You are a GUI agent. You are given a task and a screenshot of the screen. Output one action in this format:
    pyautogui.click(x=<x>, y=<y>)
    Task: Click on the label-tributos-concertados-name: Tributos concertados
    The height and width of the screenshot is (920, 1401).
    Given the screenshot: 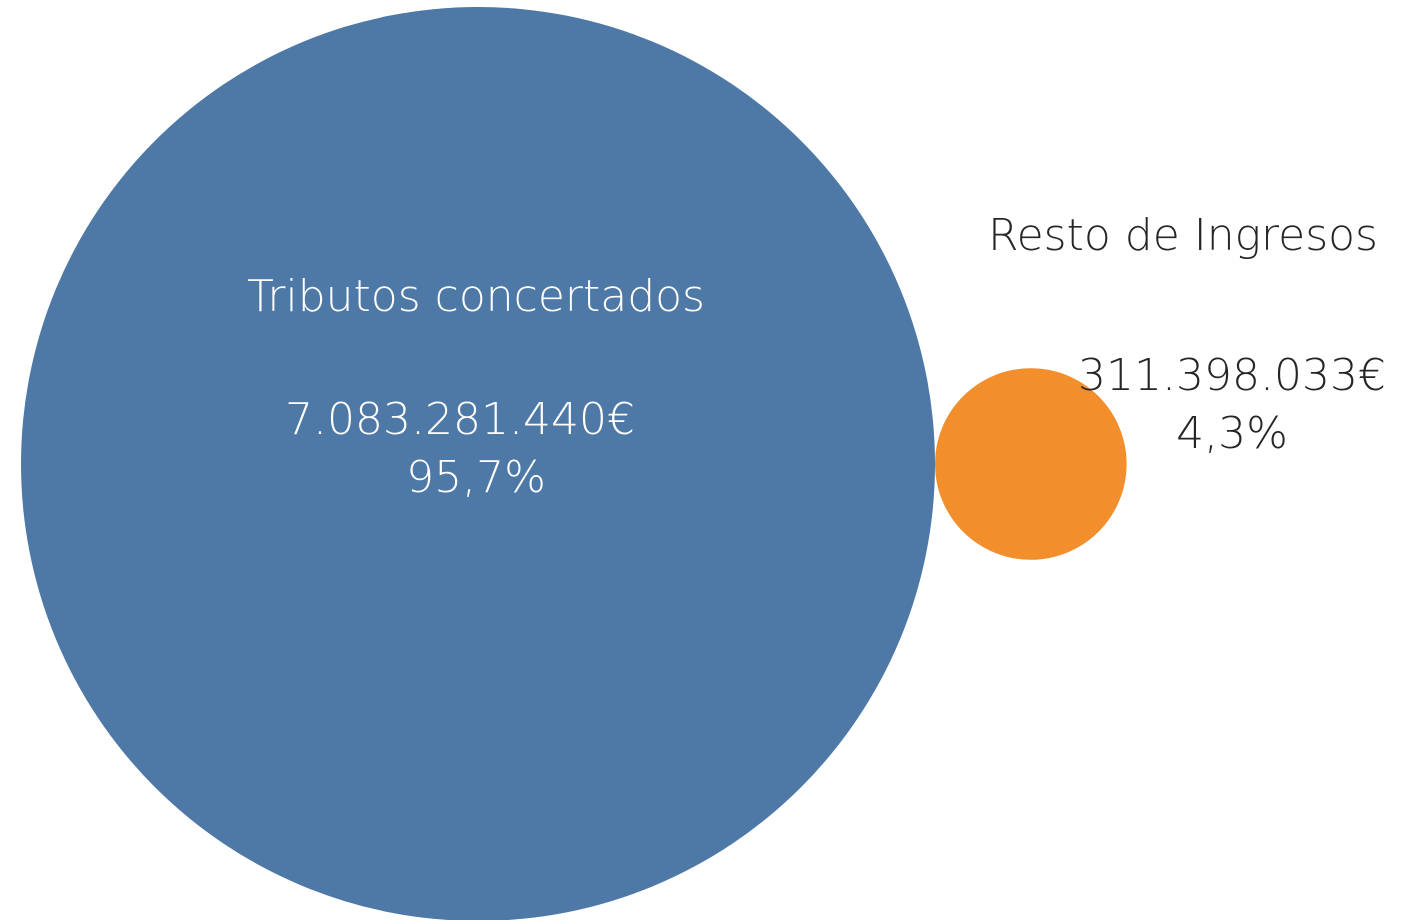 What is the action you would take?
    pyautogui.click(x=476, y=296)
    